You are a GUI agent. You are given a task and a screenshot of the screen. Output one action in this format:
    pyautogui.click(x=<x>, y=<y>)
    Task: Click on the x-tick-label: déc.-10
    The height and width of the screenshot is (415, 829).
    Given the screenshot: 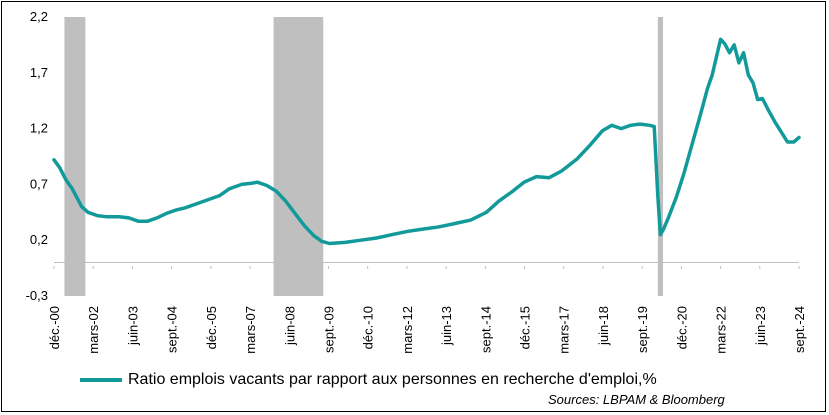 What is the action you would take?
    pyautogui.click(x=368, y=327)
    